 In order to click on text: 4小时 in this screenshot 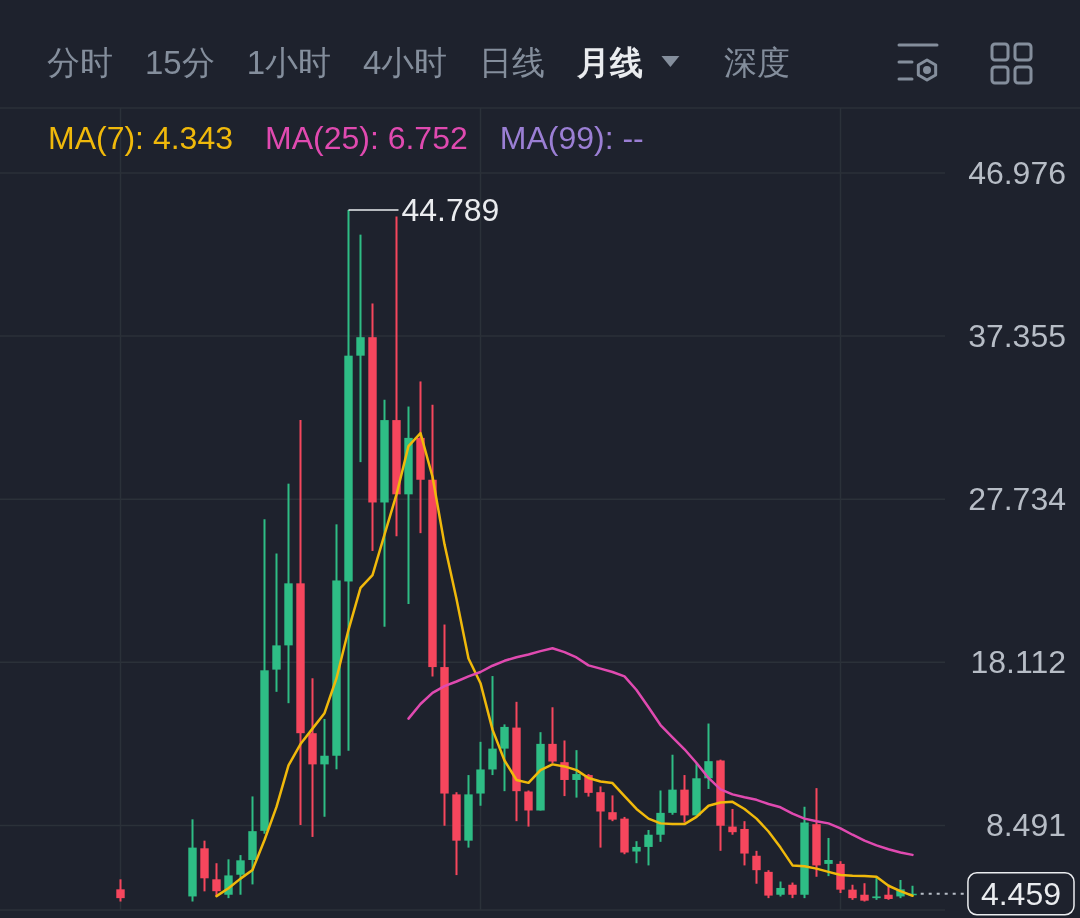, I will do `click(405, 62)`.